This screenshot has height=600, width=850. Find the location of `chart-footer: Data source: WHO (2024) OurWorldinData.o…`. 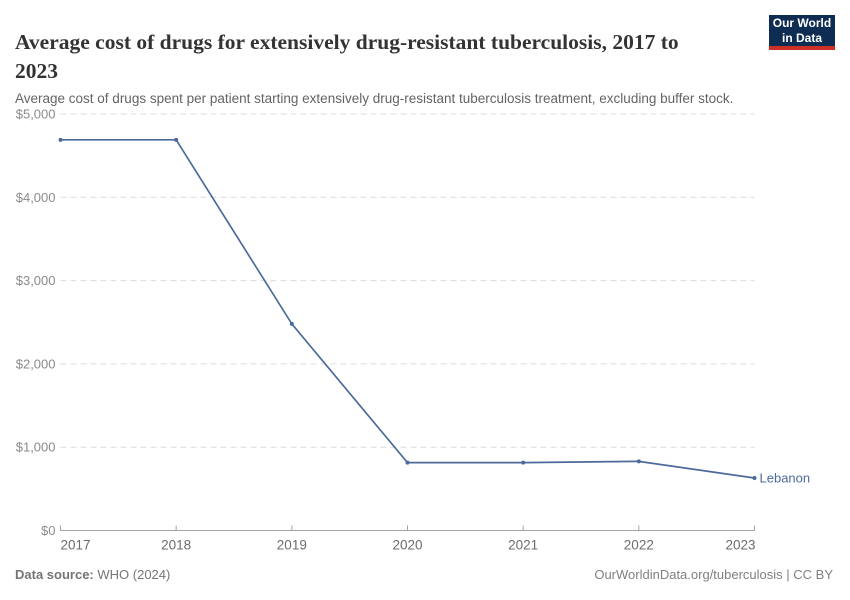

chart-footer: Data source: WHO (2024) OurWorldinData.o… is located at coordinates (424, 574).